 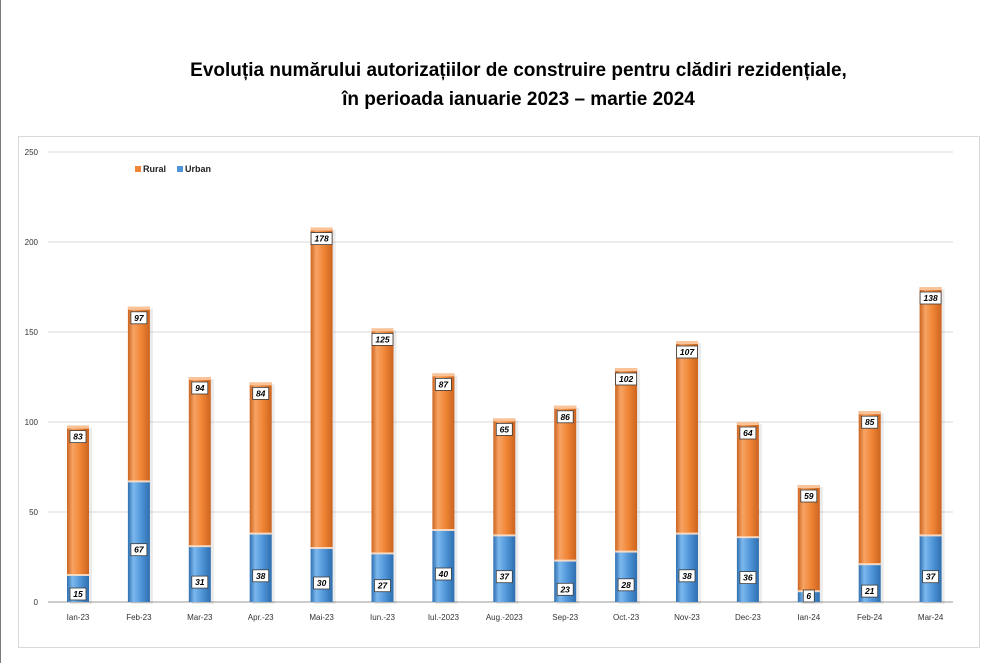 I want to click on data-label-rural-Nov-23: 107, so click(x=687, y=352).